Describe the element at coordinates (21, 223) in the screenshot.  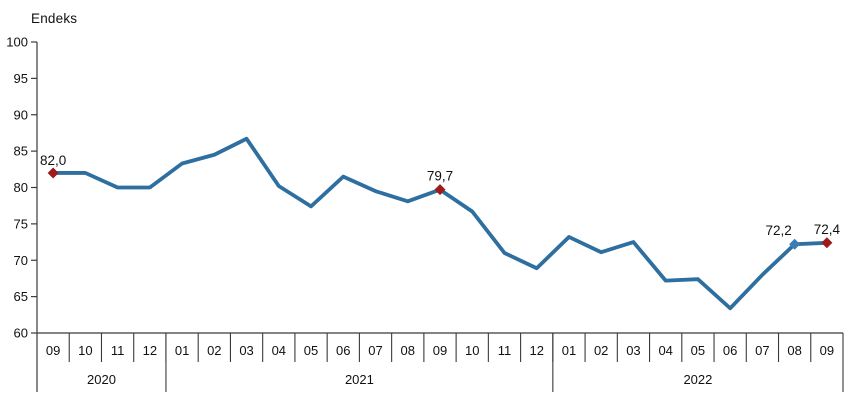
I see `y-tick-label: 75` at that location.